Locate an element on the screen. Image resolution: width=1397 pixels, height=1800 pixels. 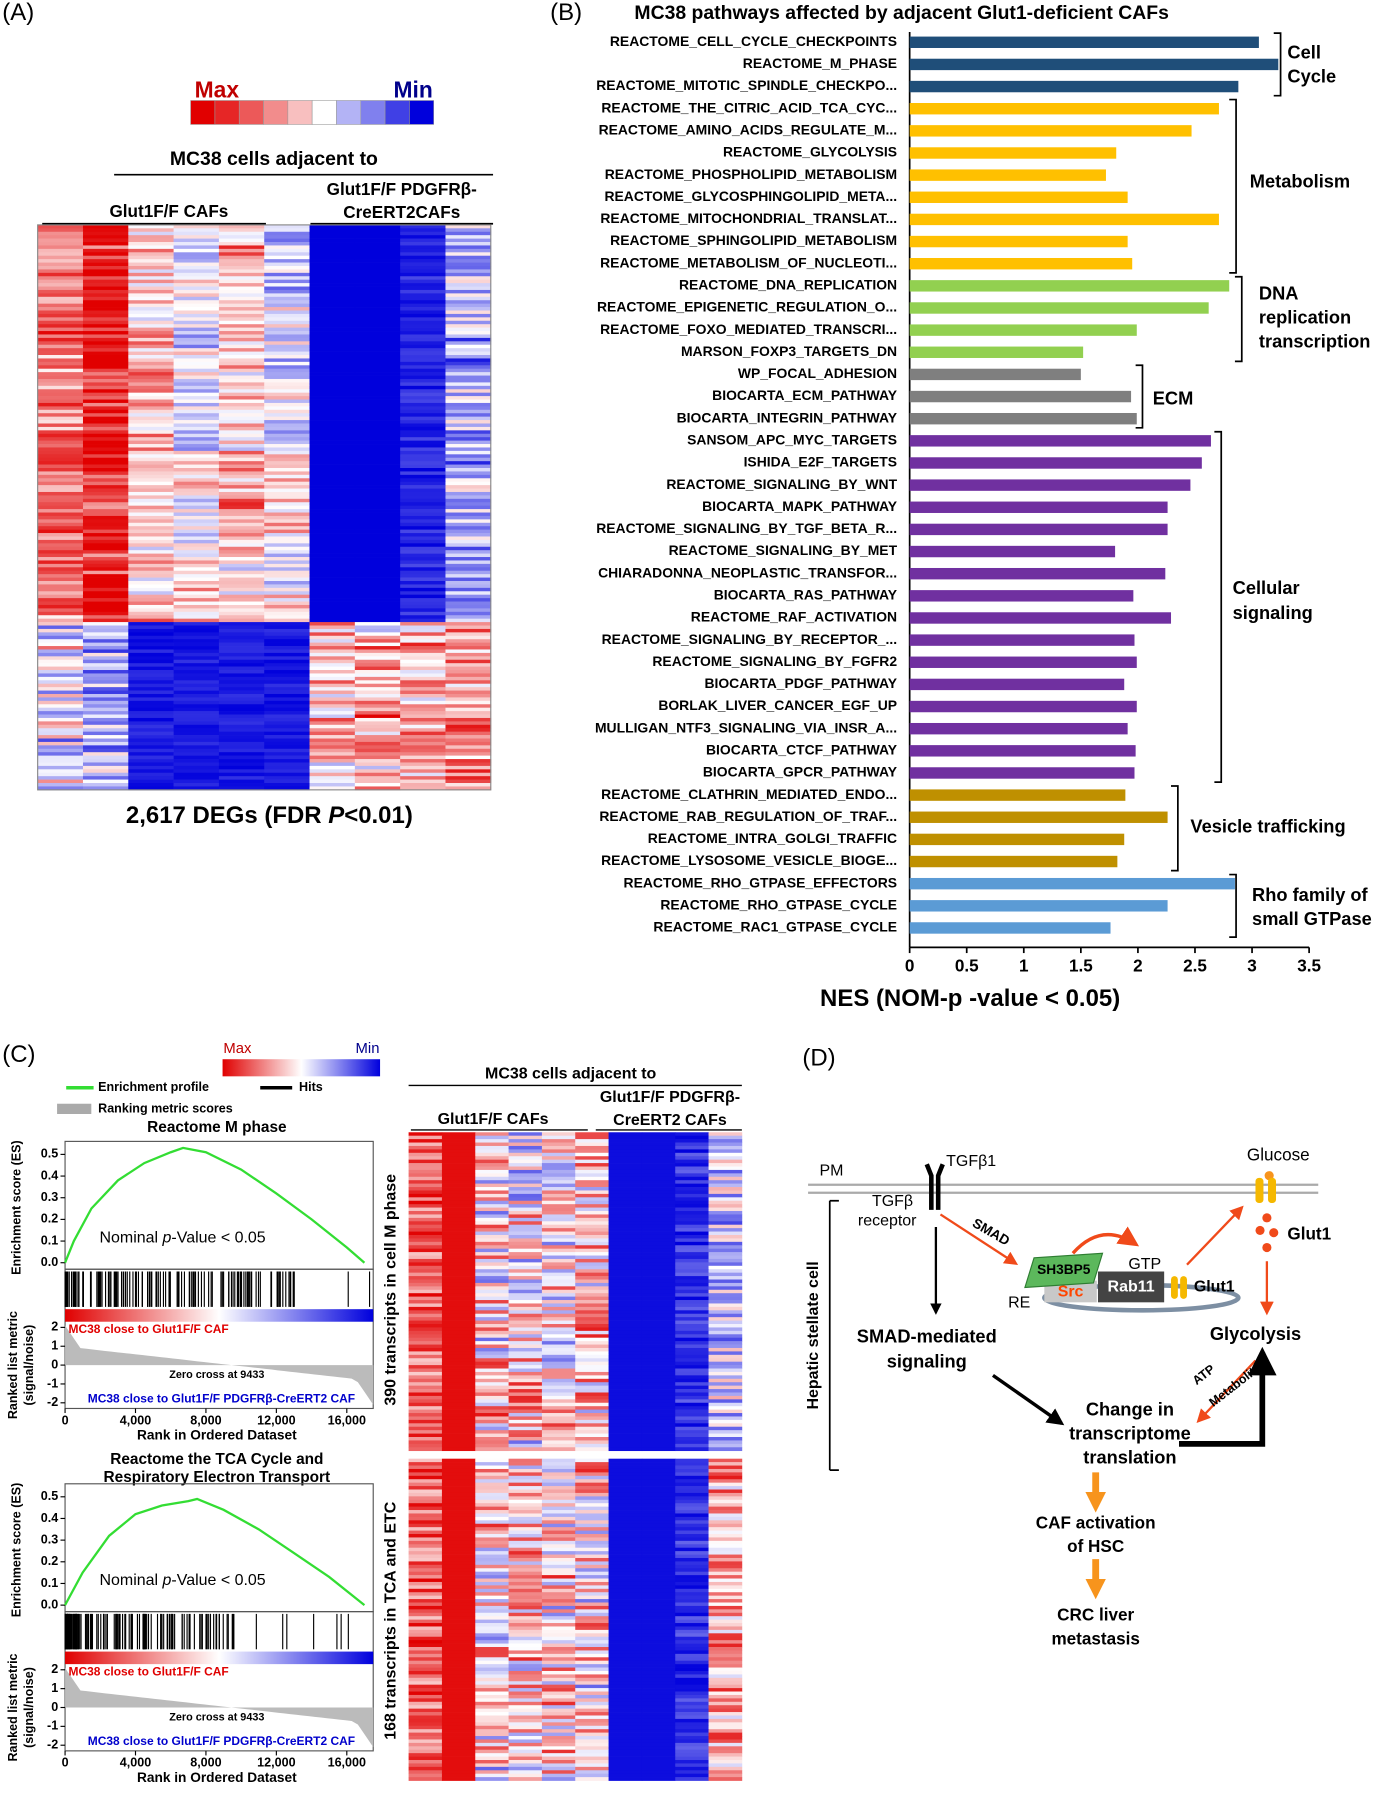
legend-min: Min is located at coordinates (368, 1049).